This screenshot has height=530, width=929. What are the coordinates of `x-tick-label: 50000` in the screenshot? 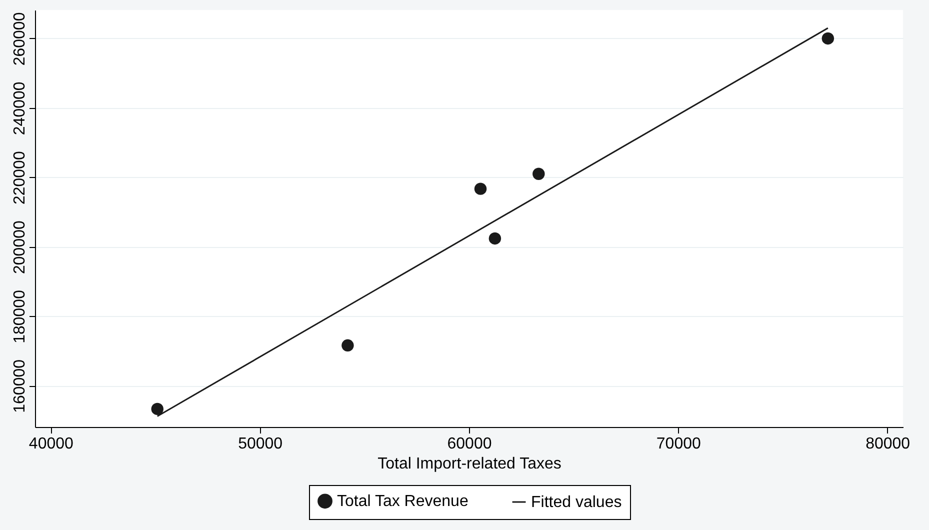 It's located at (260, 444).